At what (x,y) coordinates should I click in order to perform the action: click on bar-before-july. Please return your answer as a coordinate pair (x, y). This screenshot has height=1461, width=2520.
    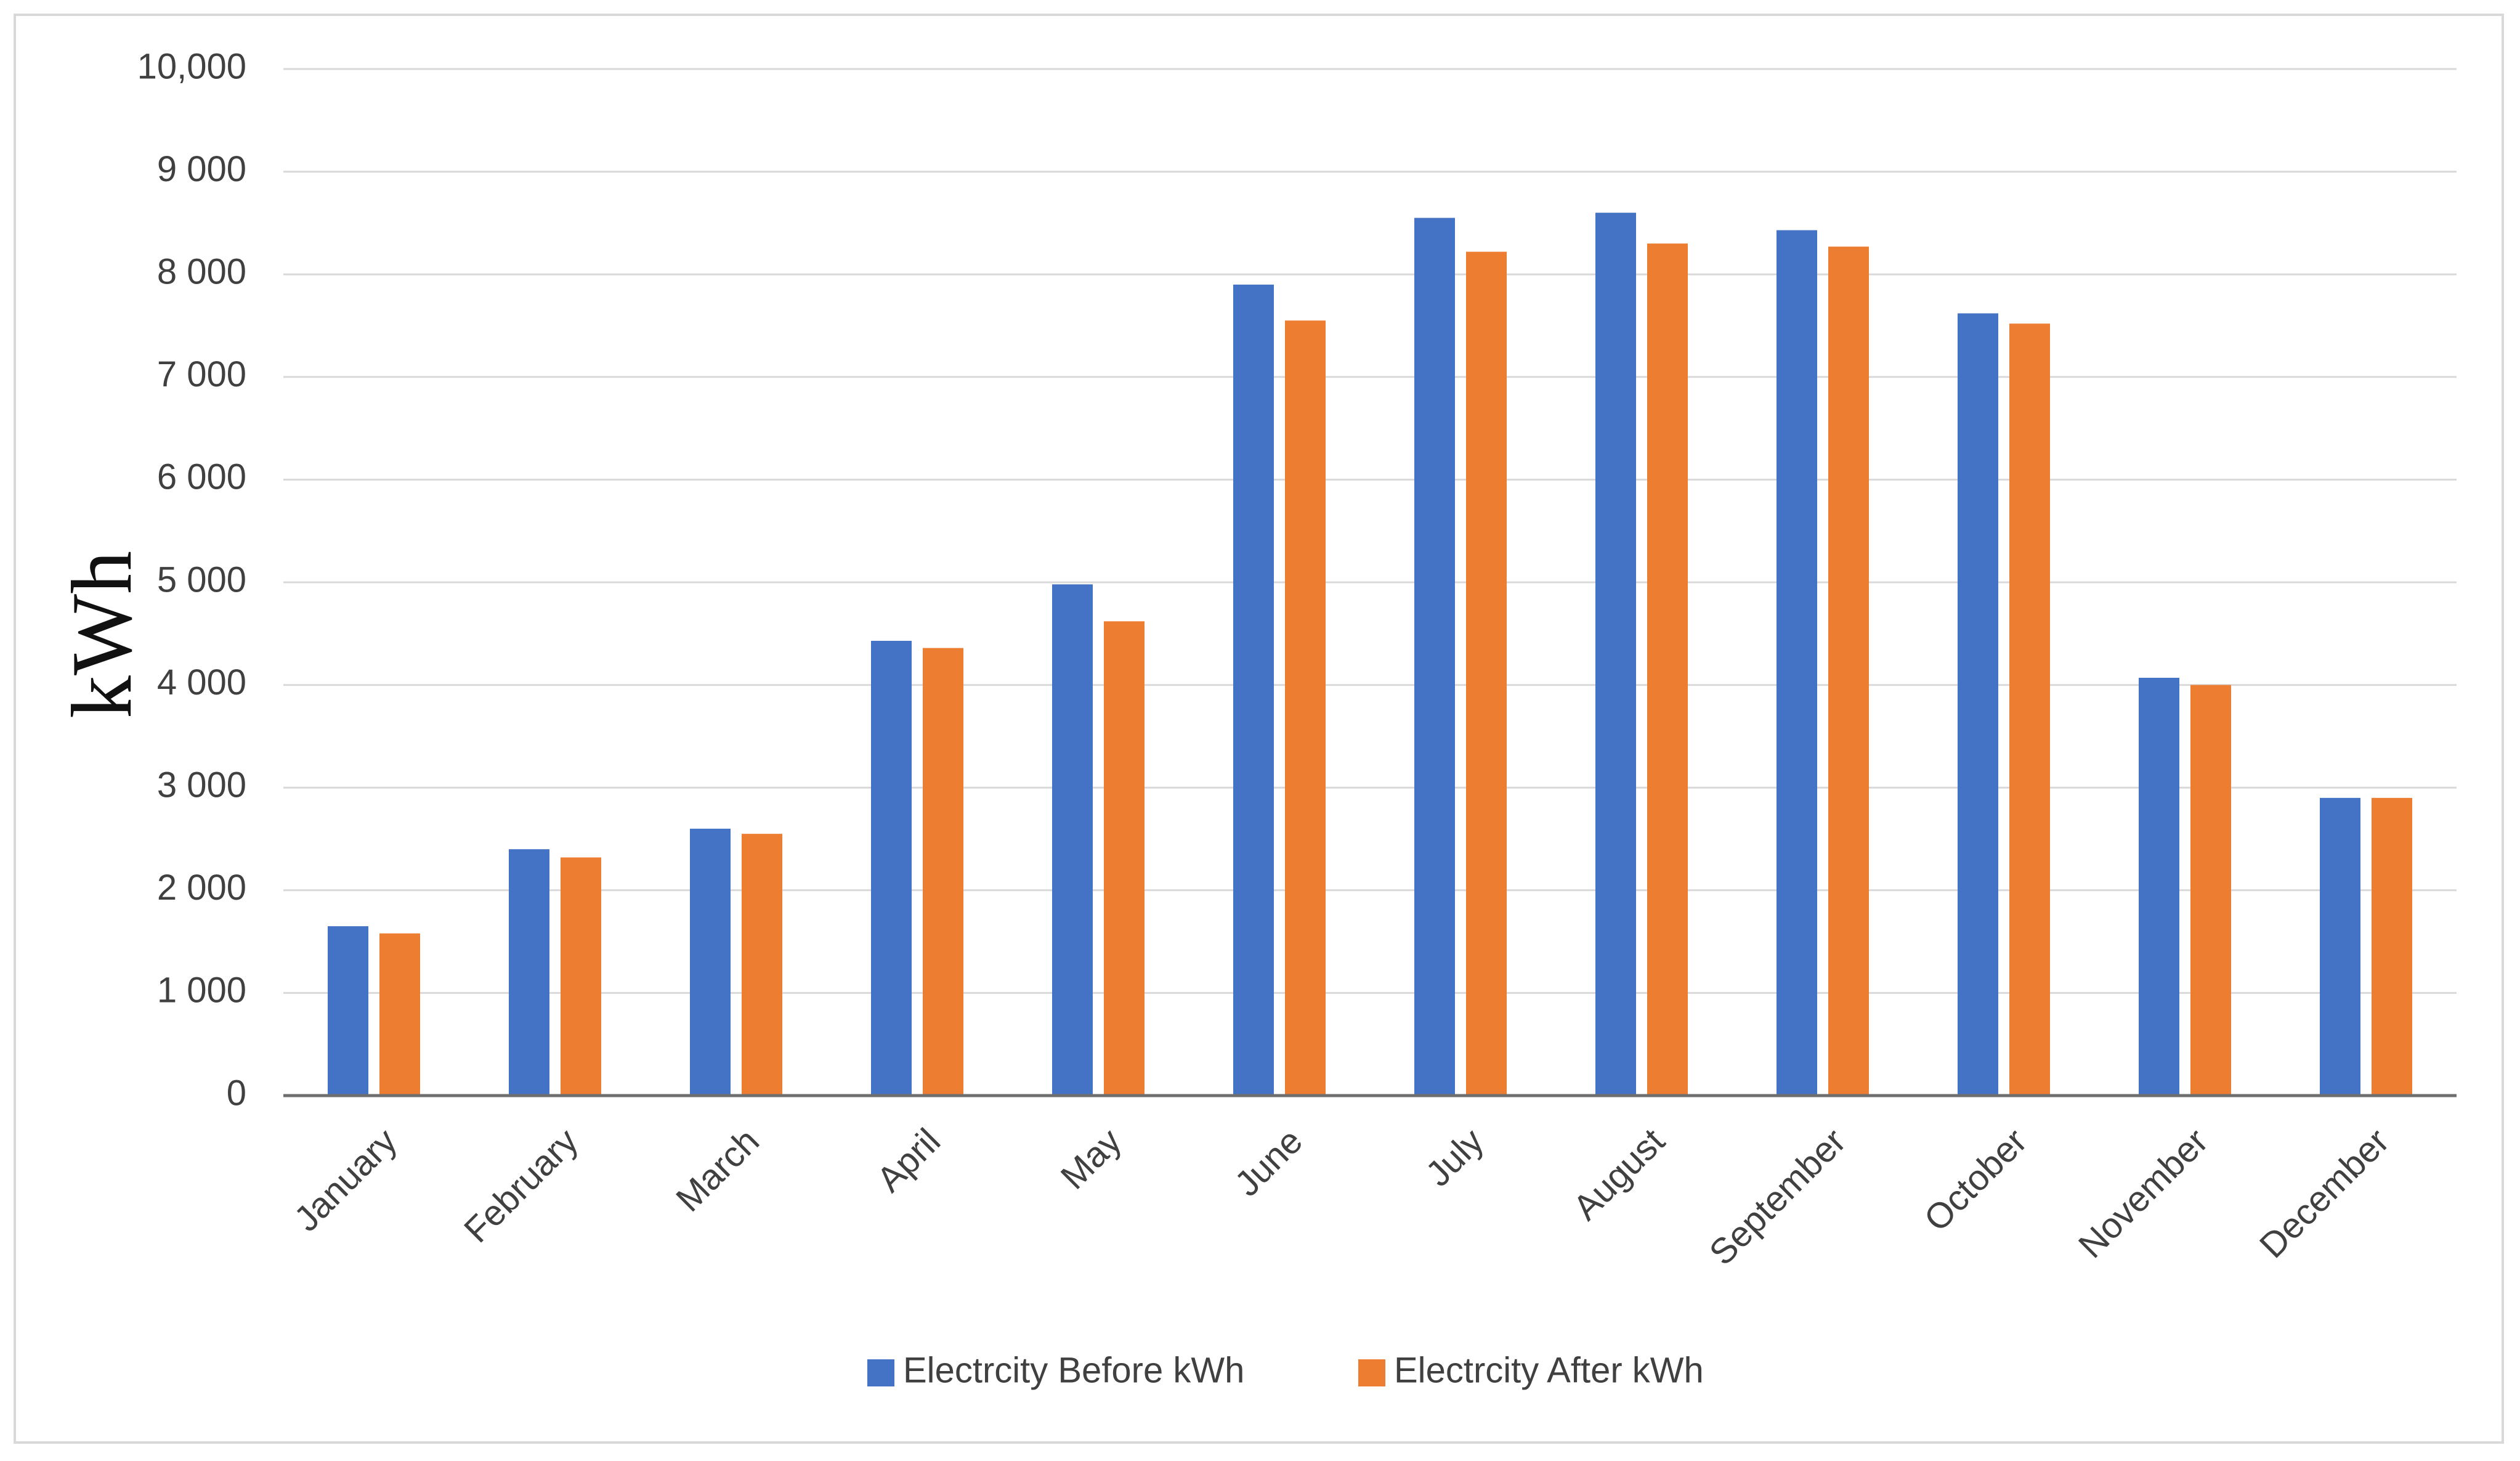
    Looking at the image, I should click on (1434, 657).